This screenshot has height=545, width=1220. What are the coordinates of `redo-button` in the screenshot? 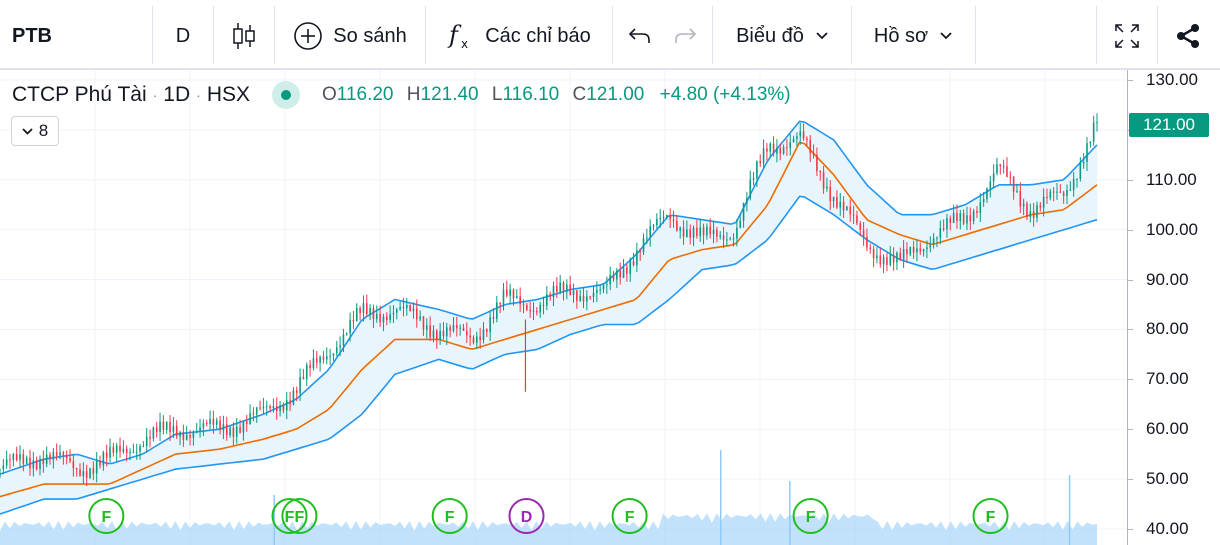 It's located at (685, 36).